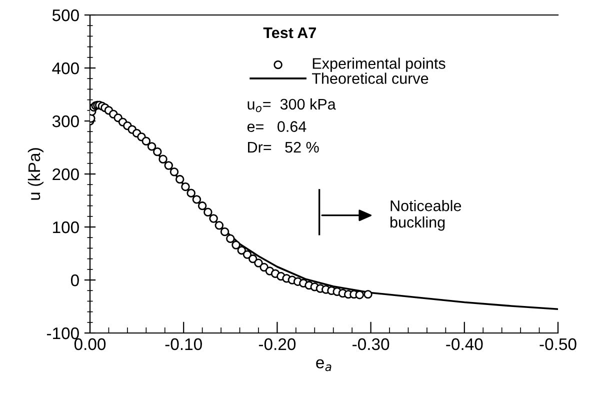  Describe the element at coordinates (276, 126) in the screenshot. I see `annotation: e= 0.64` at that location.